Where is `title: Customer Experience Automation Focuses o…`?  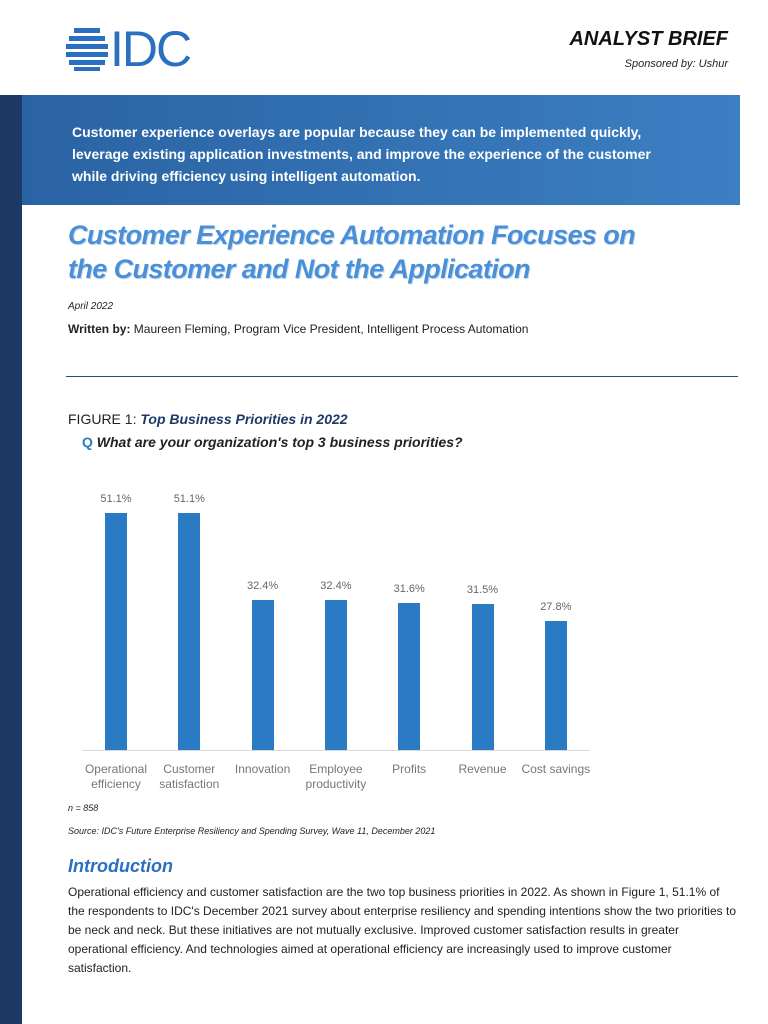
title: Customer Experience Automation Focuses o… is located at coordinates (352, 235).